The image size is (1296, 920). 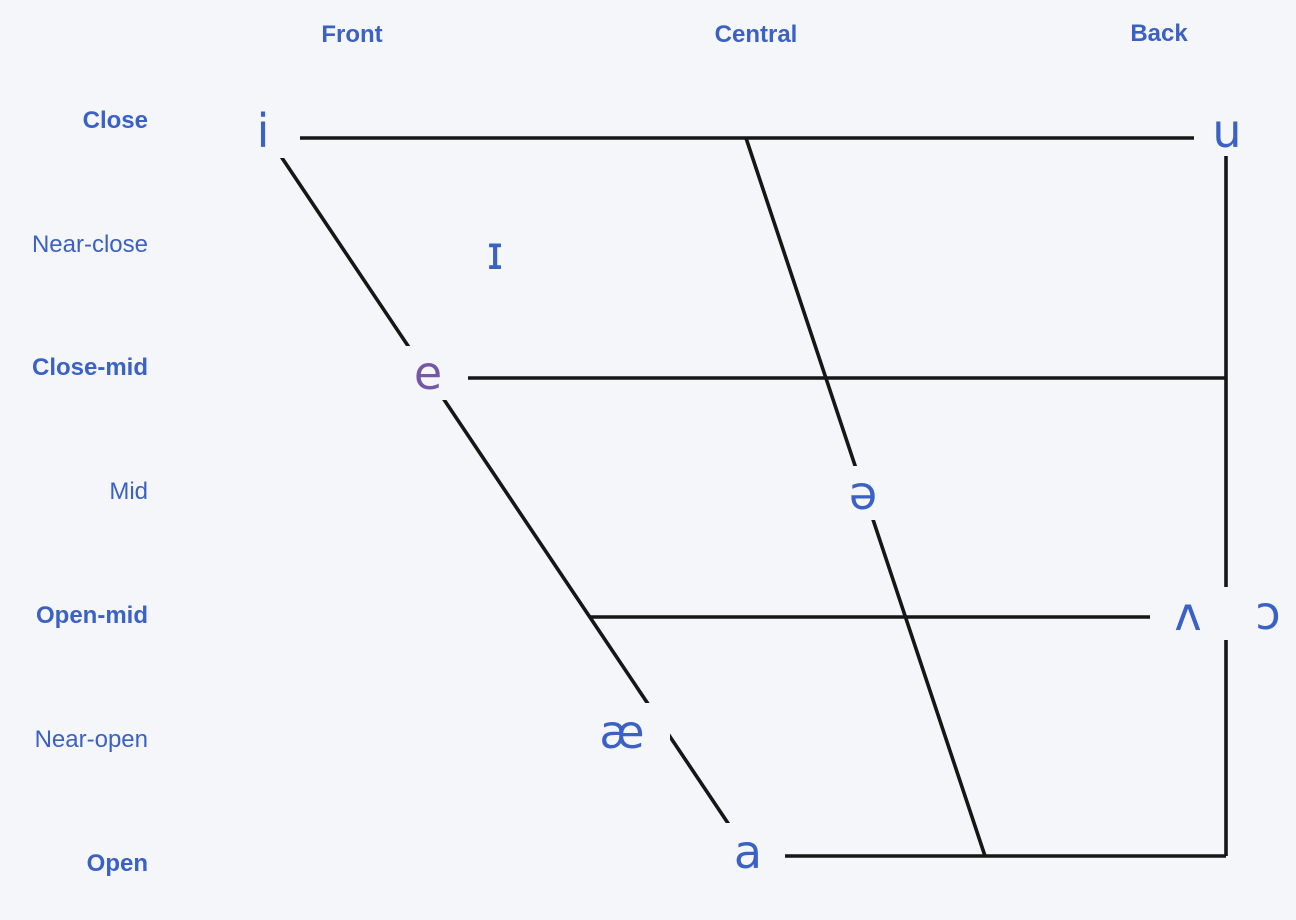 I want to click on row-label-near-open: Near-open, so click(x=91, y=739).